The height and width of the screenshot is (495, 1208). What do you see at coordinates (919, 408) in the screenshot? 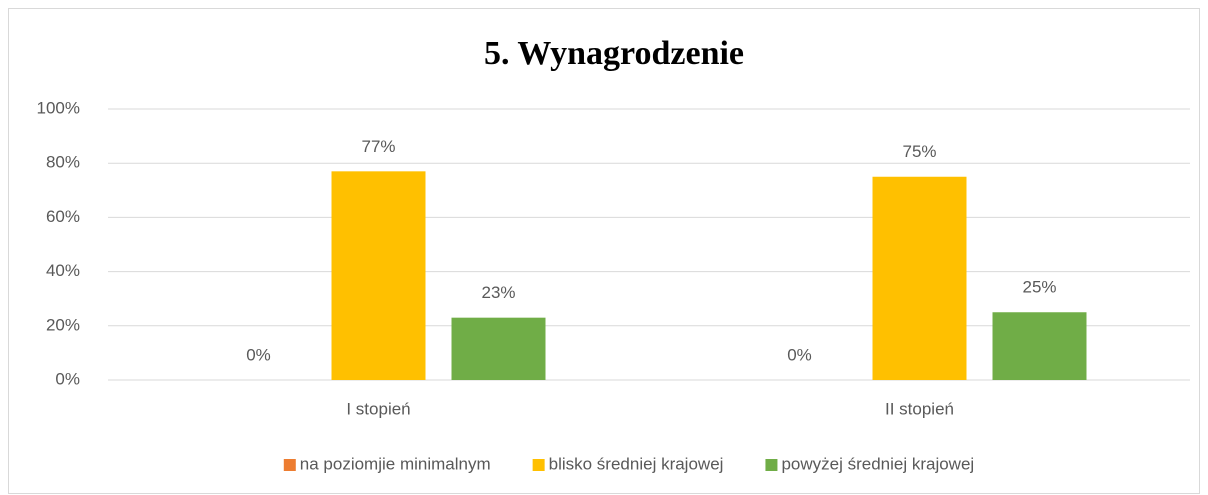
I see `x-tick-label: II stopień` at bounding box center [919, 408].